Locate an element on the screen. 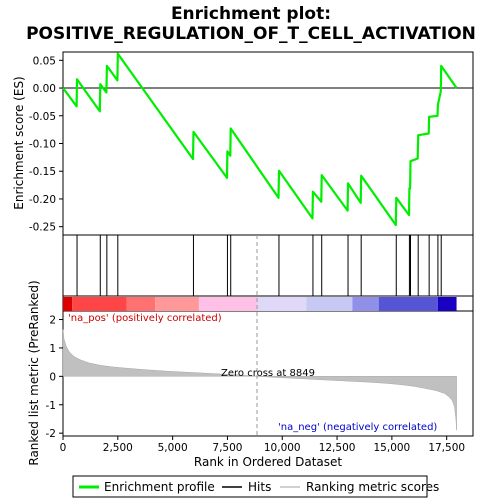 This screenshot has height=500, width=500. legend-enrichment-label: Enrichment profile is located at coordinates (159, 487).